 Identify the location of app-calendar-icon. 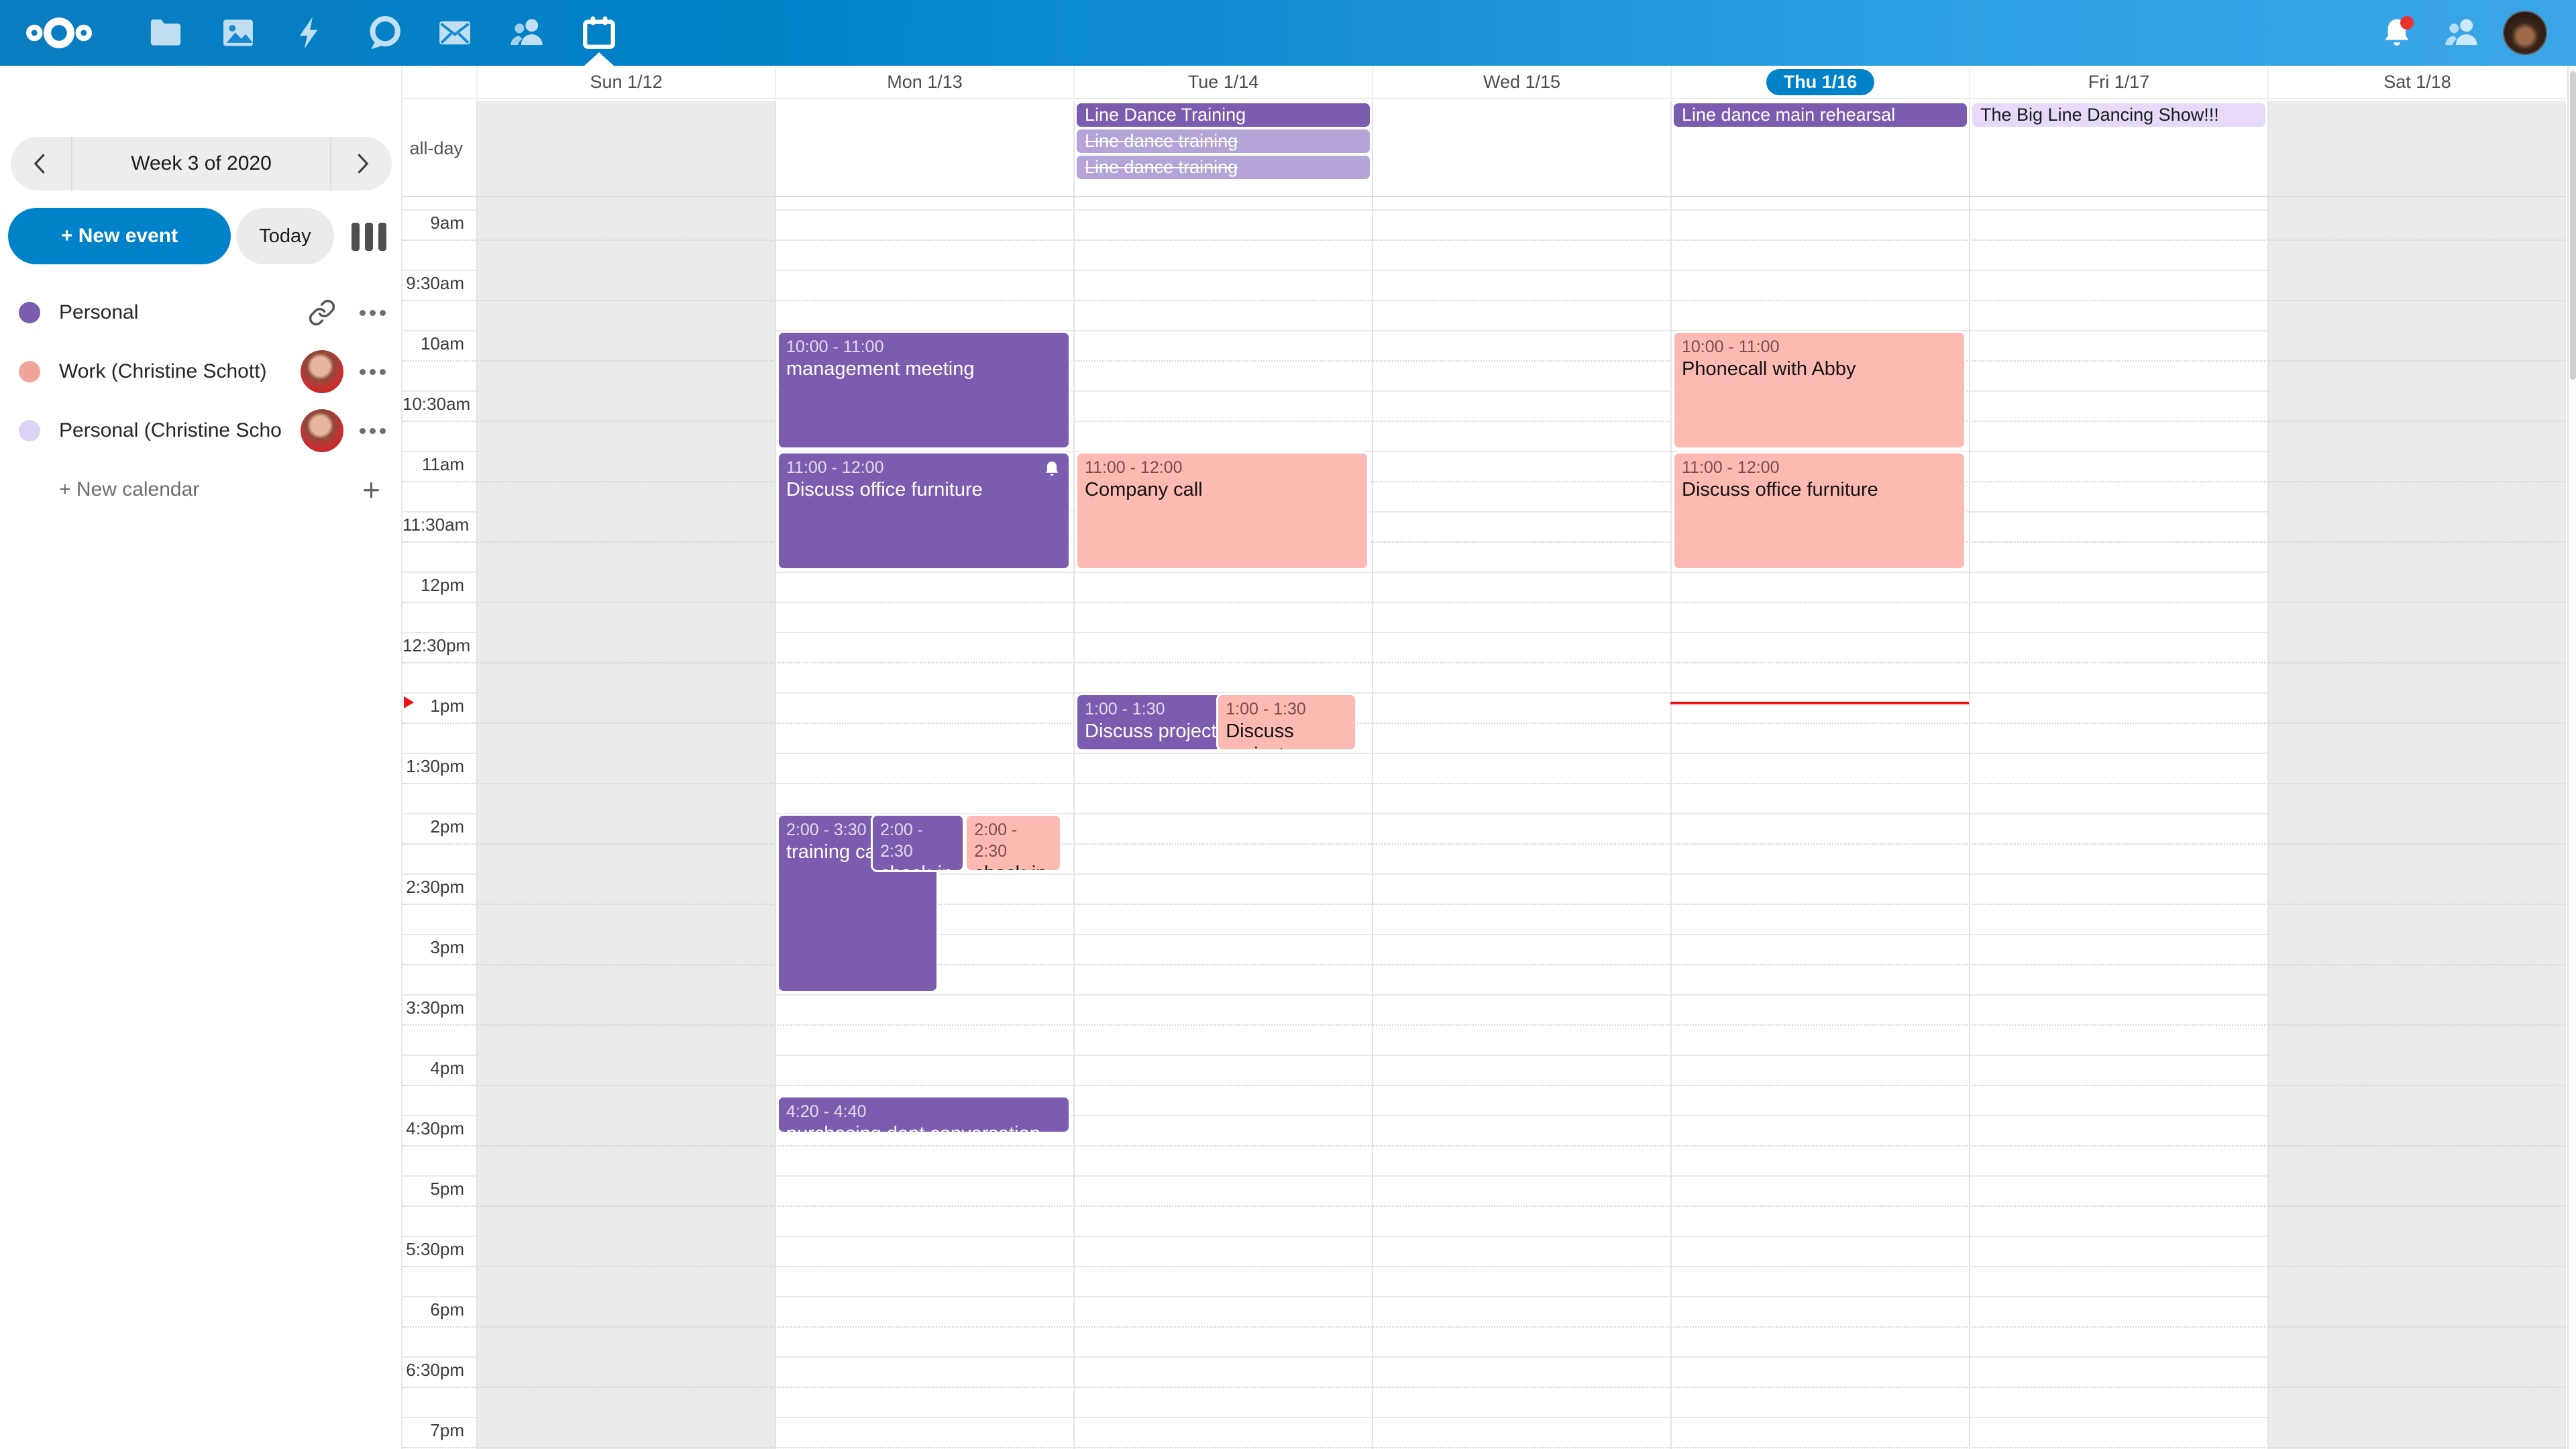
(599, 33).